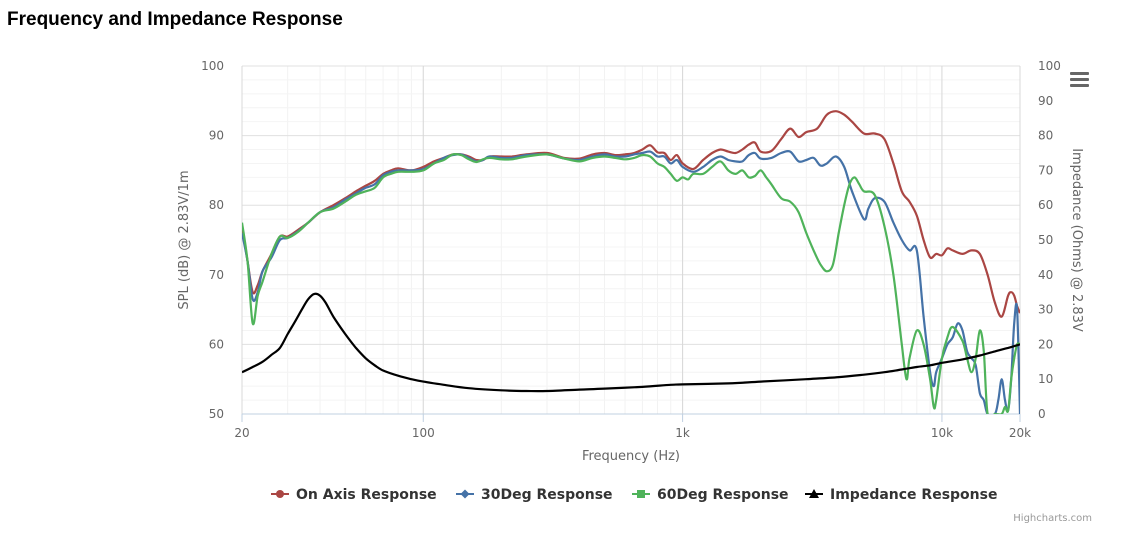 The image size is (1133, 534). What do you see at coordinates (280, 494) in the screenshot?
I see `legend-circle-marker` at bounding box center [280, 494].